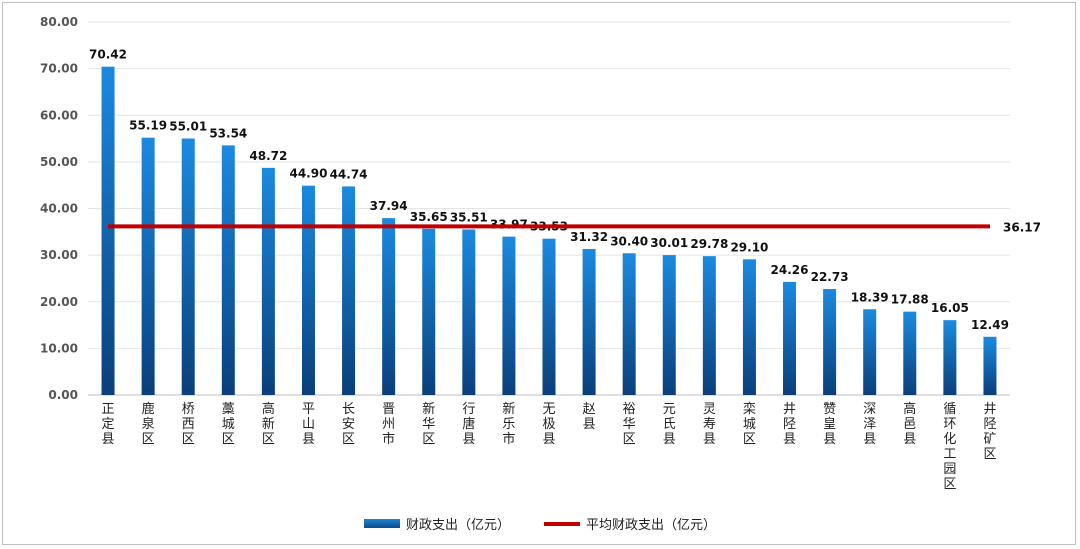 The image size is (1080, 549). Describe the element at coordinates (651, 525) in the screenshot. I see `legend-label-line: 平均财政支出（亿元）` at that location.